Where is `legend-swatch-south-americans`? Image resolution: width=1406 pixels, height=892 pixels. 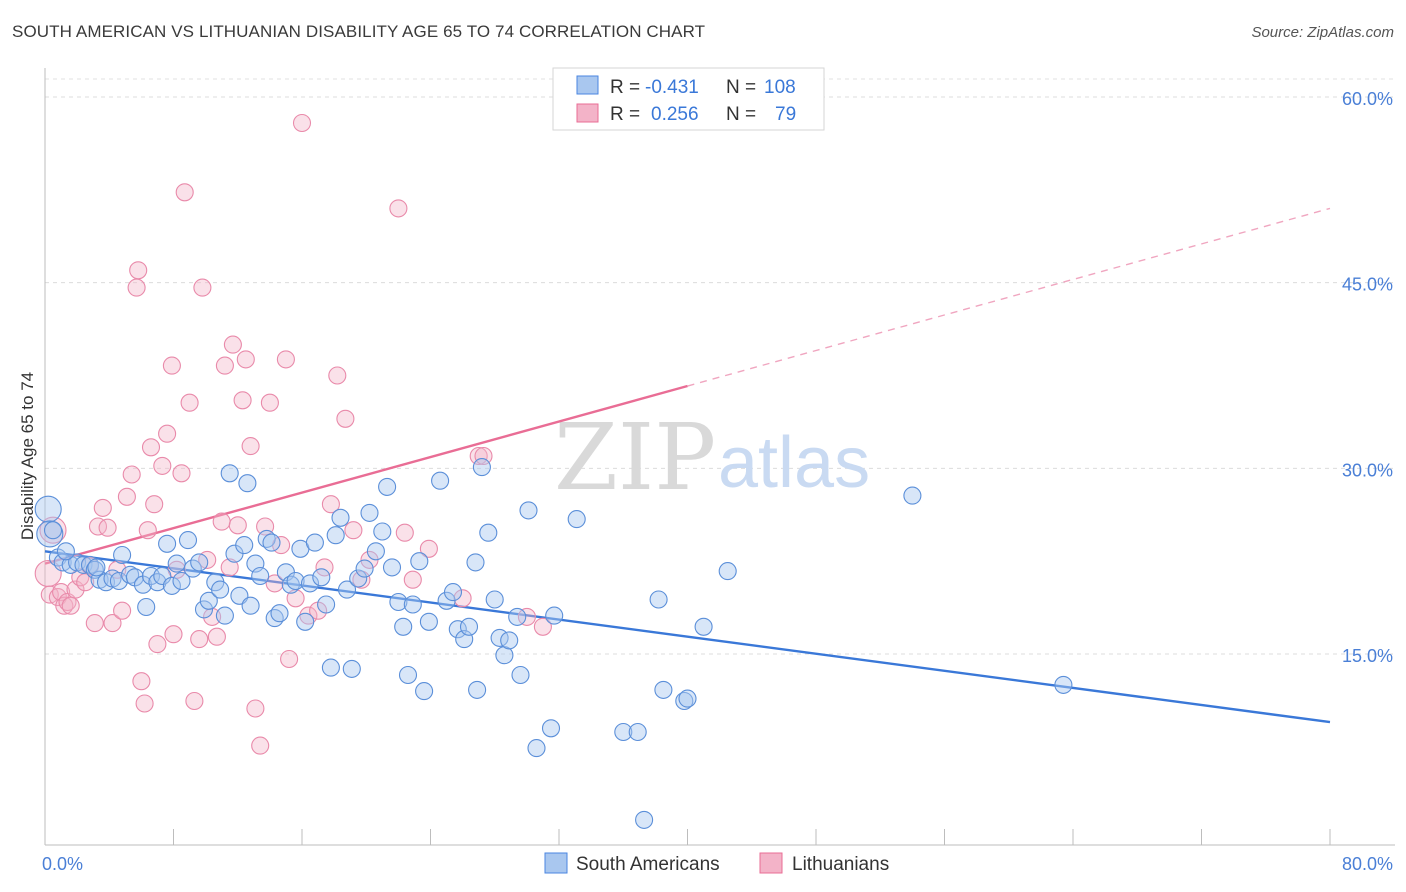 legend-swatch-south-americans is located at coordinates (587, 85).